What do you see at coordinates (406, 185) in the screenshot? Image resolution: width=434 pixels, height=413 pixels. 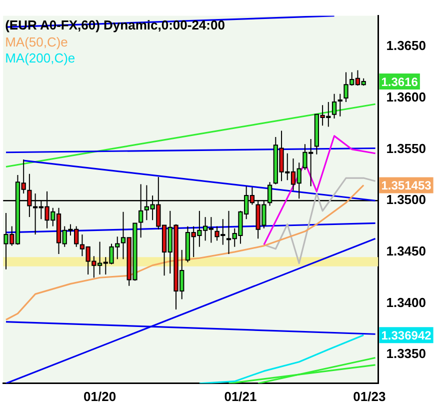 I see `text: 1.351453` at bounding box center [406, 185].